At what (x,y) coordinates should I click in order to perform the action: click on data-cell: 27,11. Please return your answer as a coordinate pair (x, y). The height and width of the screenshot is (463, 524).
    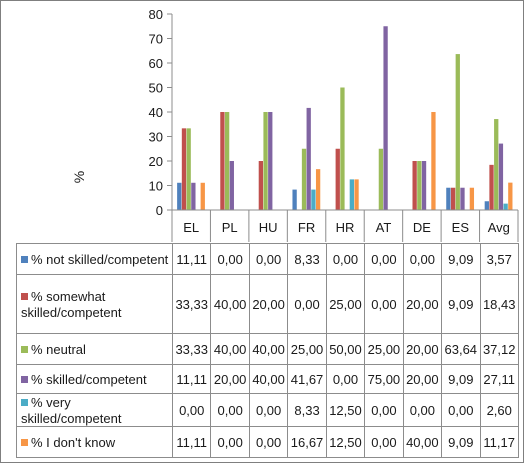
    Looking at the image, I should click on (499, 379).